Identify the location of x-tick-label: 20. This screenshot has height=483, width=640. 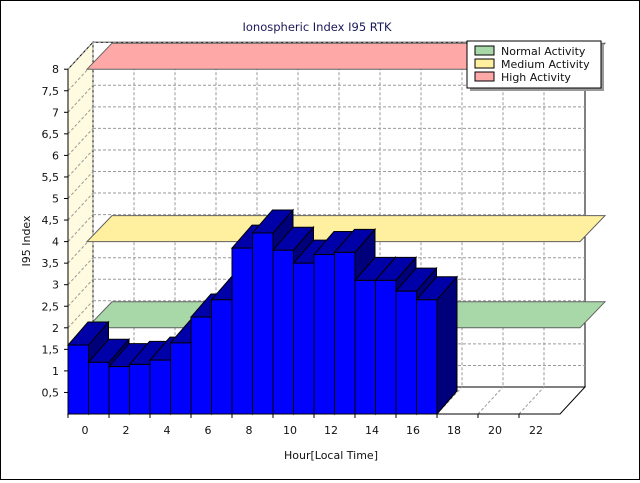
(495, 430).